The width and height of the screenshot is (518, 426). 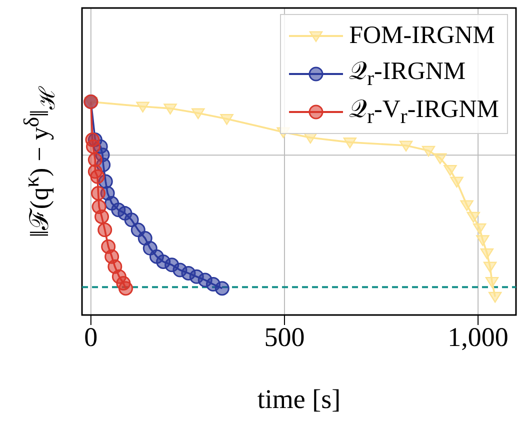 I want to click on x-tick-label: 500, so click(x=284, y=337).